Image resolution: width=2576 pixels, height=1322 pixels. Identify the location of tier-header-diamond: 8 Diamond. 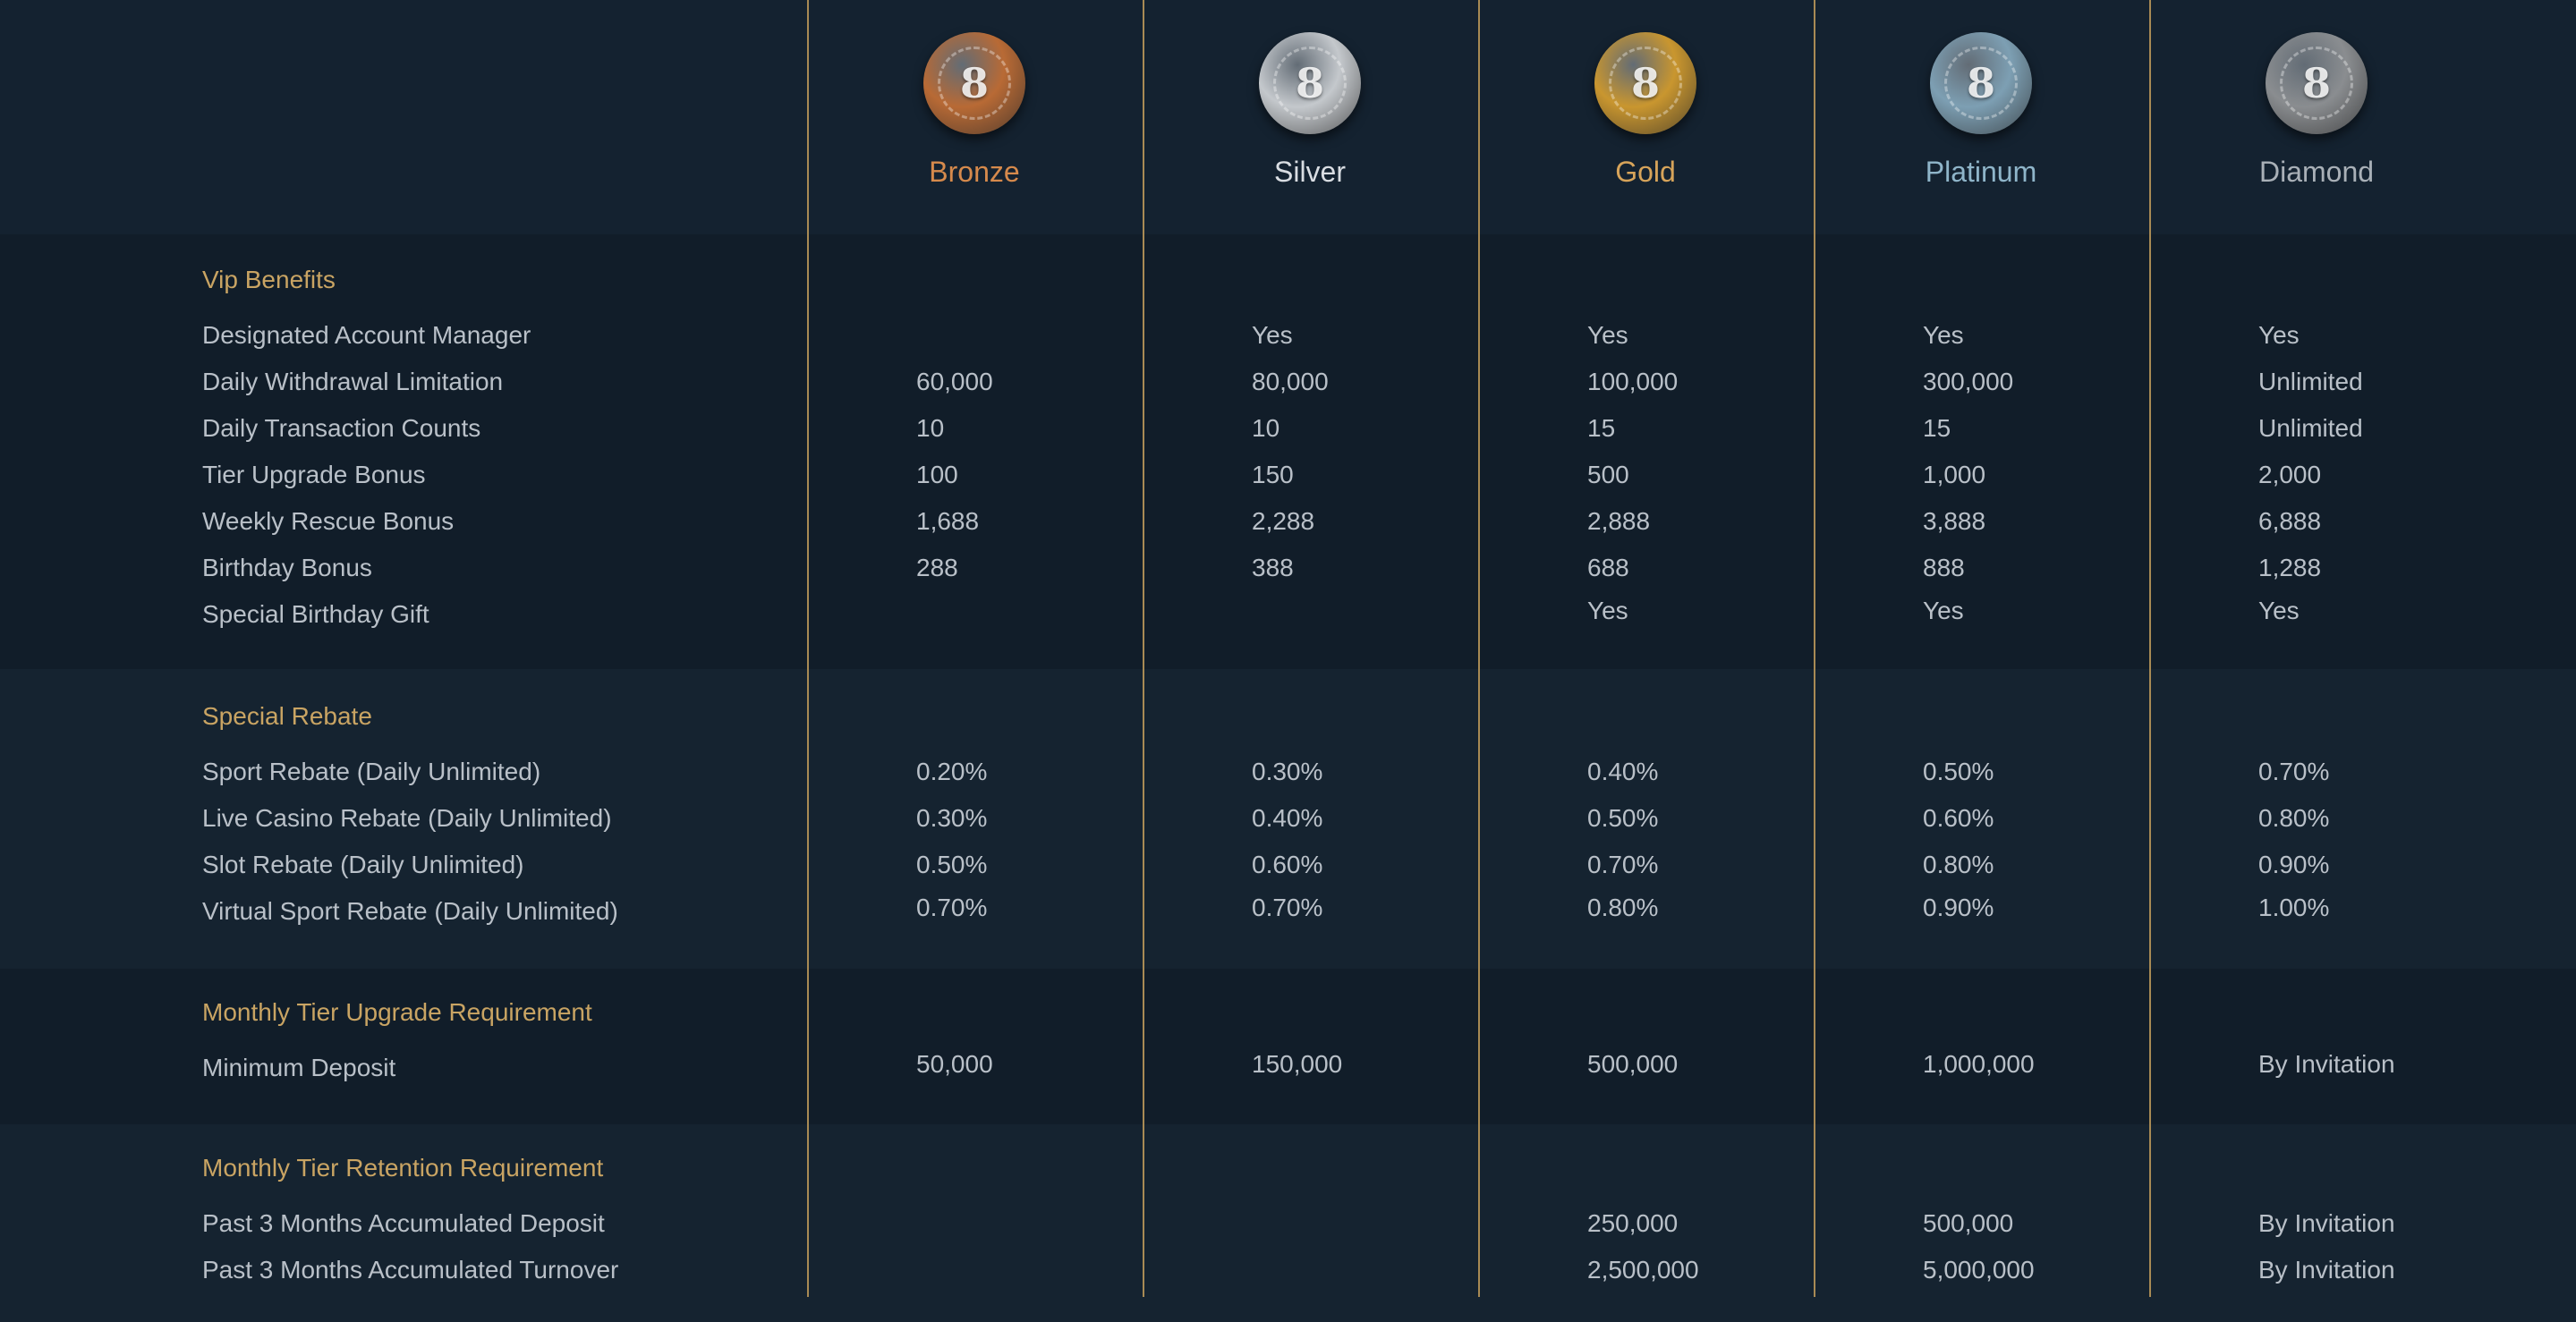
(2316, 108).